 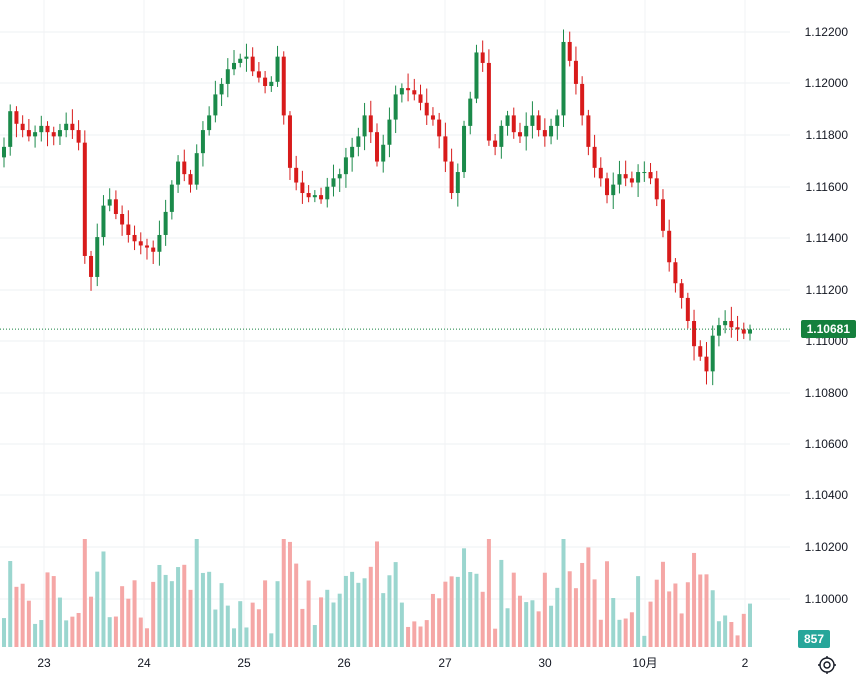 I want to click on chart-settings-button, so click(x=827, y=665).